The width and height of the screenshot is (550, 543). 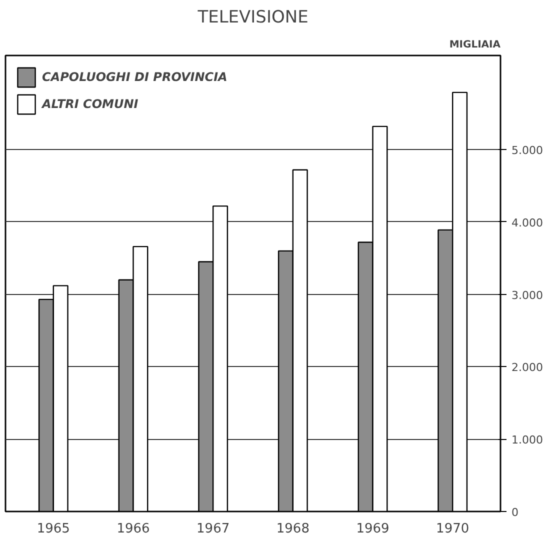 What do you see at coordinates (90, 104) in the screenshot?
I see `legend-label: ALTRI COMUNI` at bounding box center [90, 104].